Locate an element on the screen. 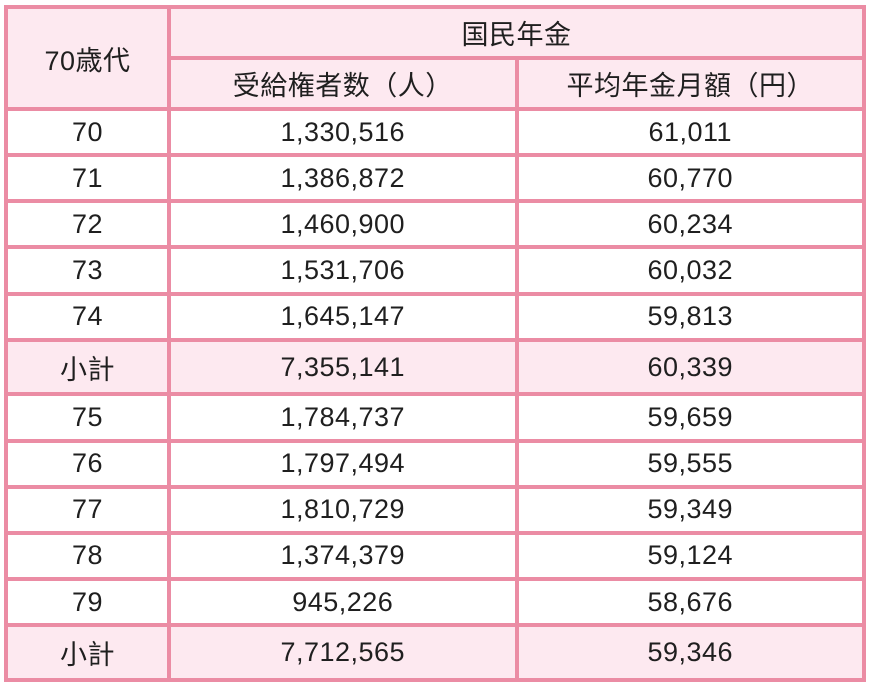 Image resolution: width=870 pixels, height=687 pixels. table-row: 74 1,645,147 59,813 is located at coordinates (434, 316).